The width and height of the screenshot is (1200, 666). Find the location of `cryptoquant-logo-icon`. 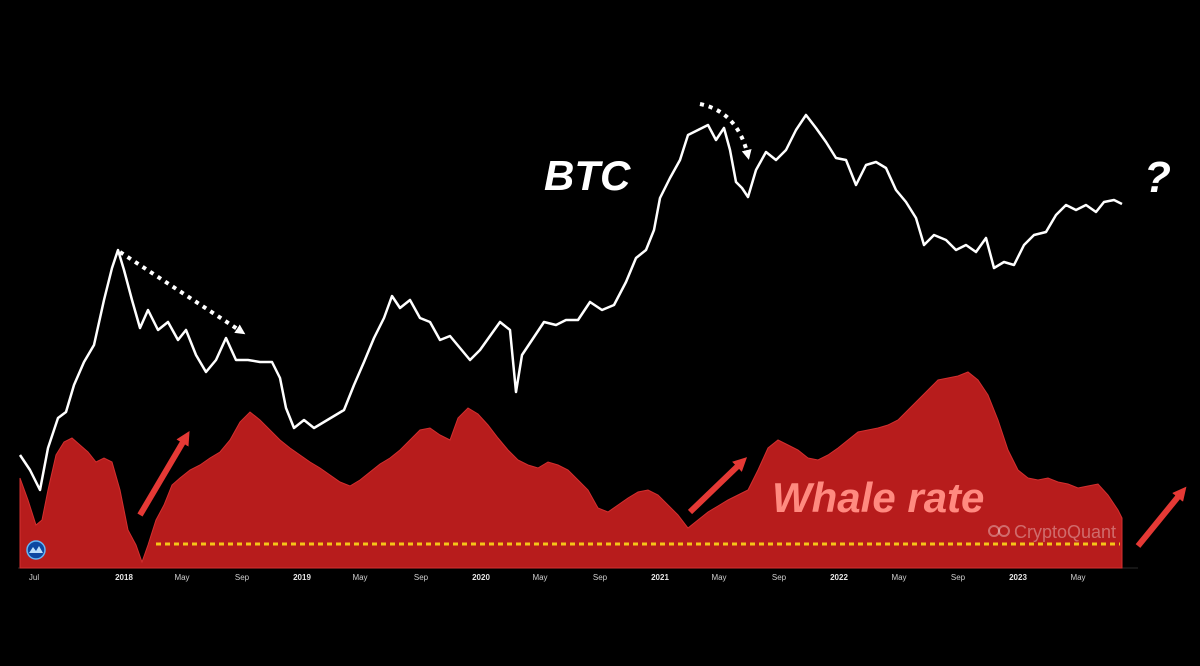

cryptoquant-logo-icon is located at coordinates (999, 531).